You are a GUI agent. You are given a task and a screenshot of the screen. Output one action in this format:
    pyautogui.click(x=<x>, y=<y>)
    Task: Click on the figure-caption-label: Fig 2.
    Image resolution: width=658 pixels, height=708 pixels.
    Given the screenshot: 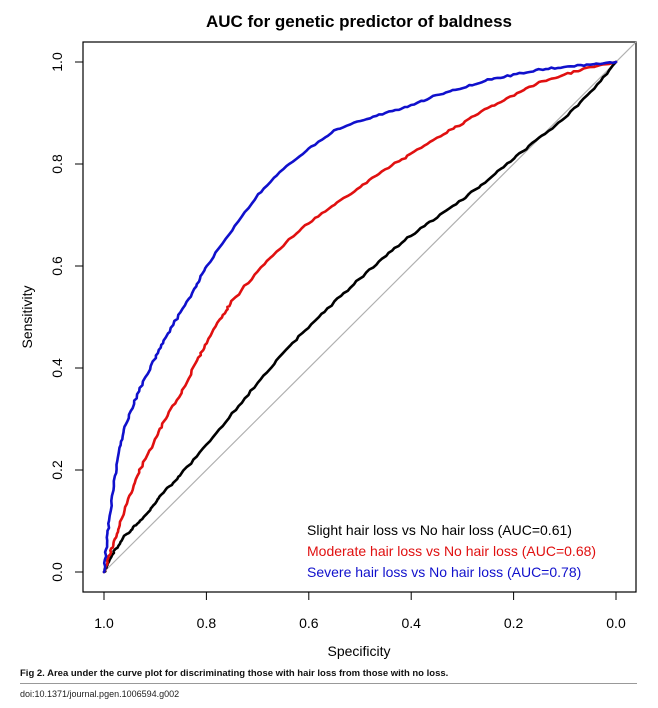 What is the action you would take?
    pyautogui.click(x=32, y=673)
    